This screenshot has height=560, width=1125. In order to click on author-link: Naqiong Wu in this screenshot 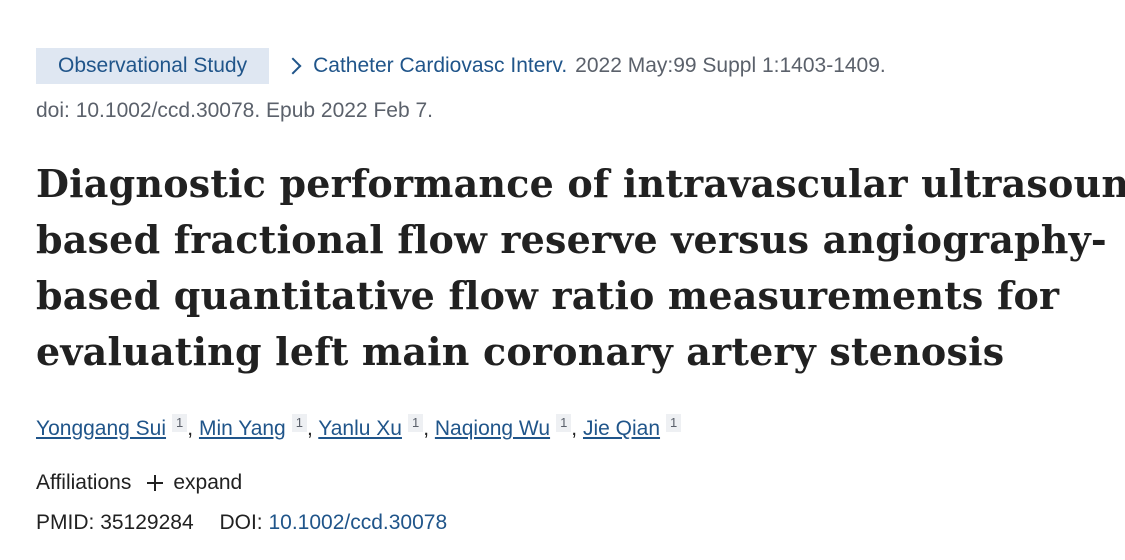, I will do `click(492, 428)`.